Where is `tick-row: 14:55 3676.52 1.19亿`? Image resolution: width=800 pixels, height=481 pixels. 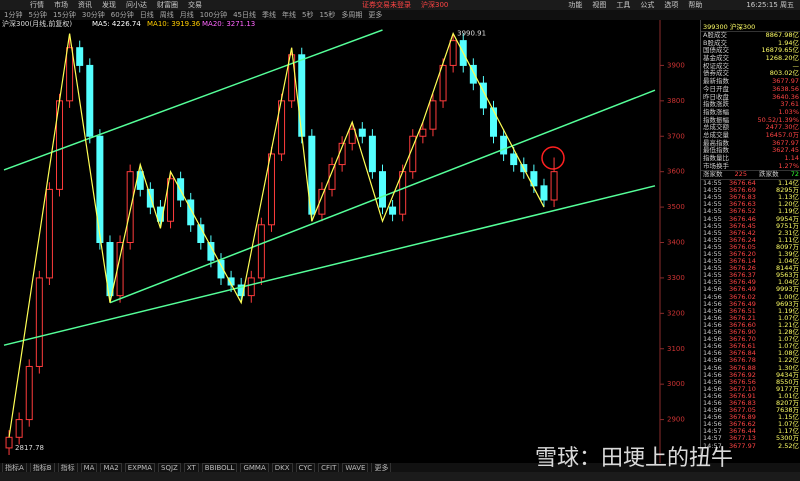 tick-row: 14:55 3676.52 1.19亿 is located at coordinates (750, 211).